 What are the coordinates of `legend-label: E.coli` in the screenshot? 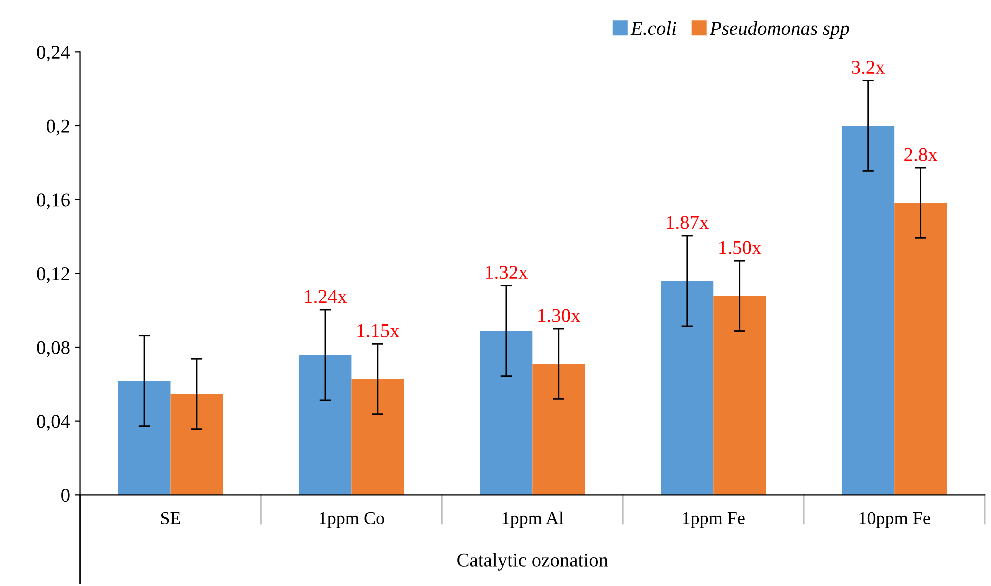 It's located at (653, 28).